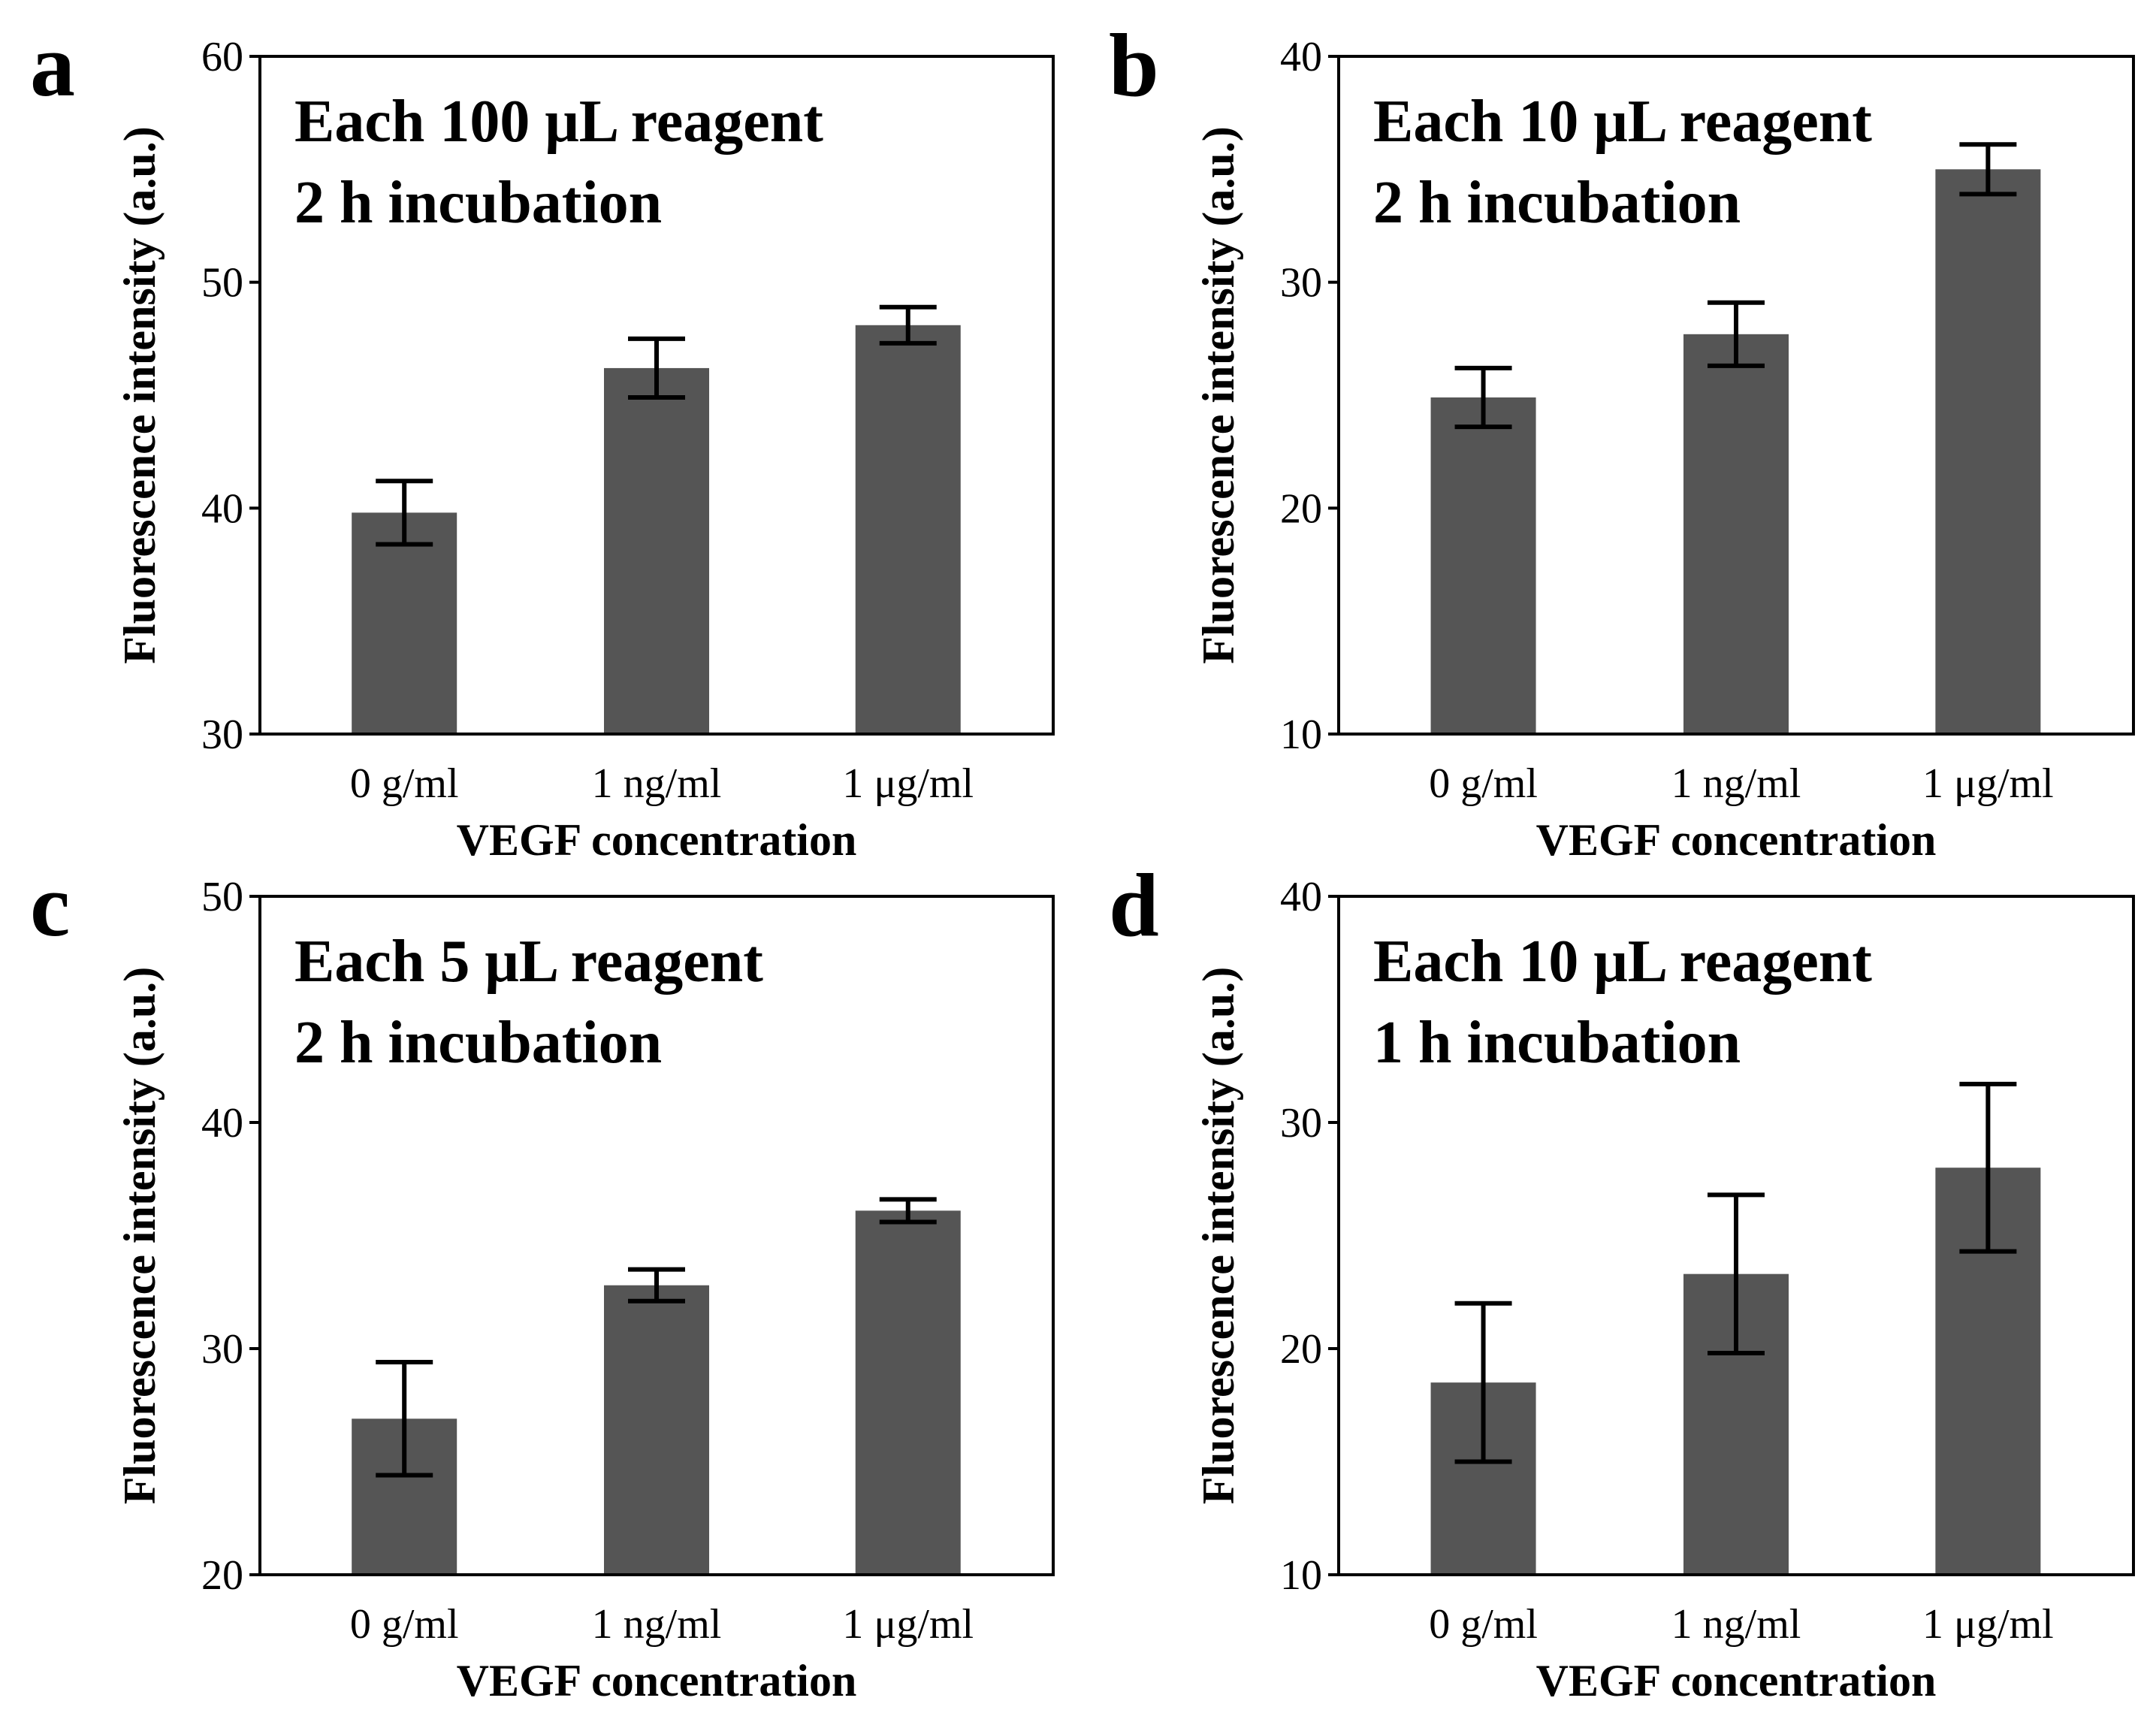 Image resolution: width=2156 pixels, height=1719 pixels. What do you see at coordinates (559, 122) in the screenshot?
I see `annotation-line: Each 100 μL reagent` at bounding box center [559, 122].